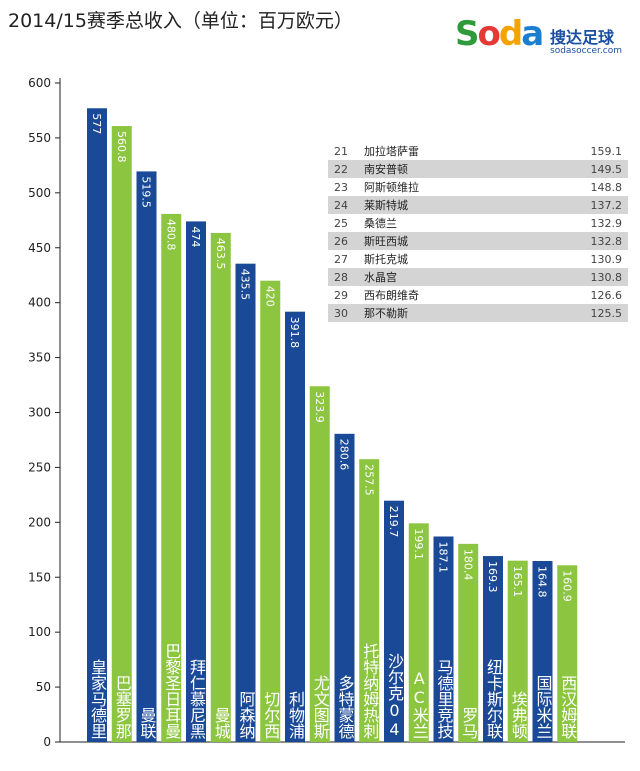 The height and width of the screenshot is (771, 640). What do you see at coordinates (39, 193) in the screenshot?
I see `y-tick-label: 500` at bounding box center [39, 193].